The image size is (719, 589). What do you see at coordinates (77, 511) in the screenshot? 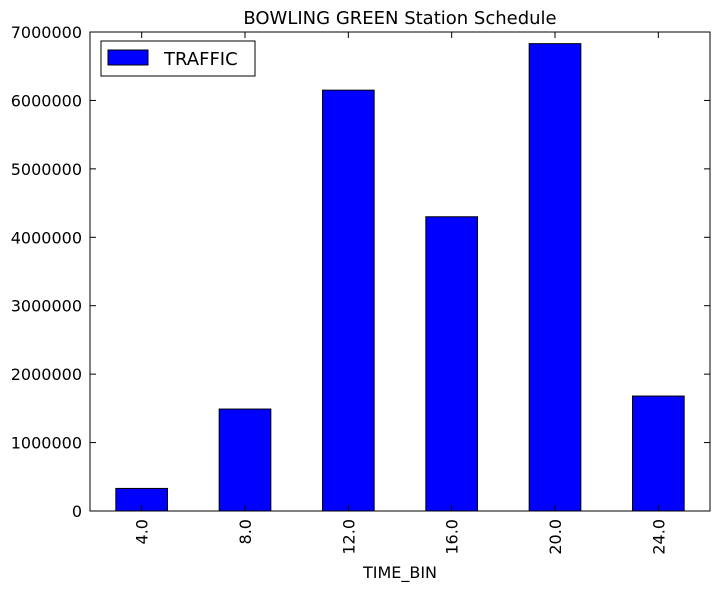
I see `y-tick-label: 0` at bounding box center [77, 511].